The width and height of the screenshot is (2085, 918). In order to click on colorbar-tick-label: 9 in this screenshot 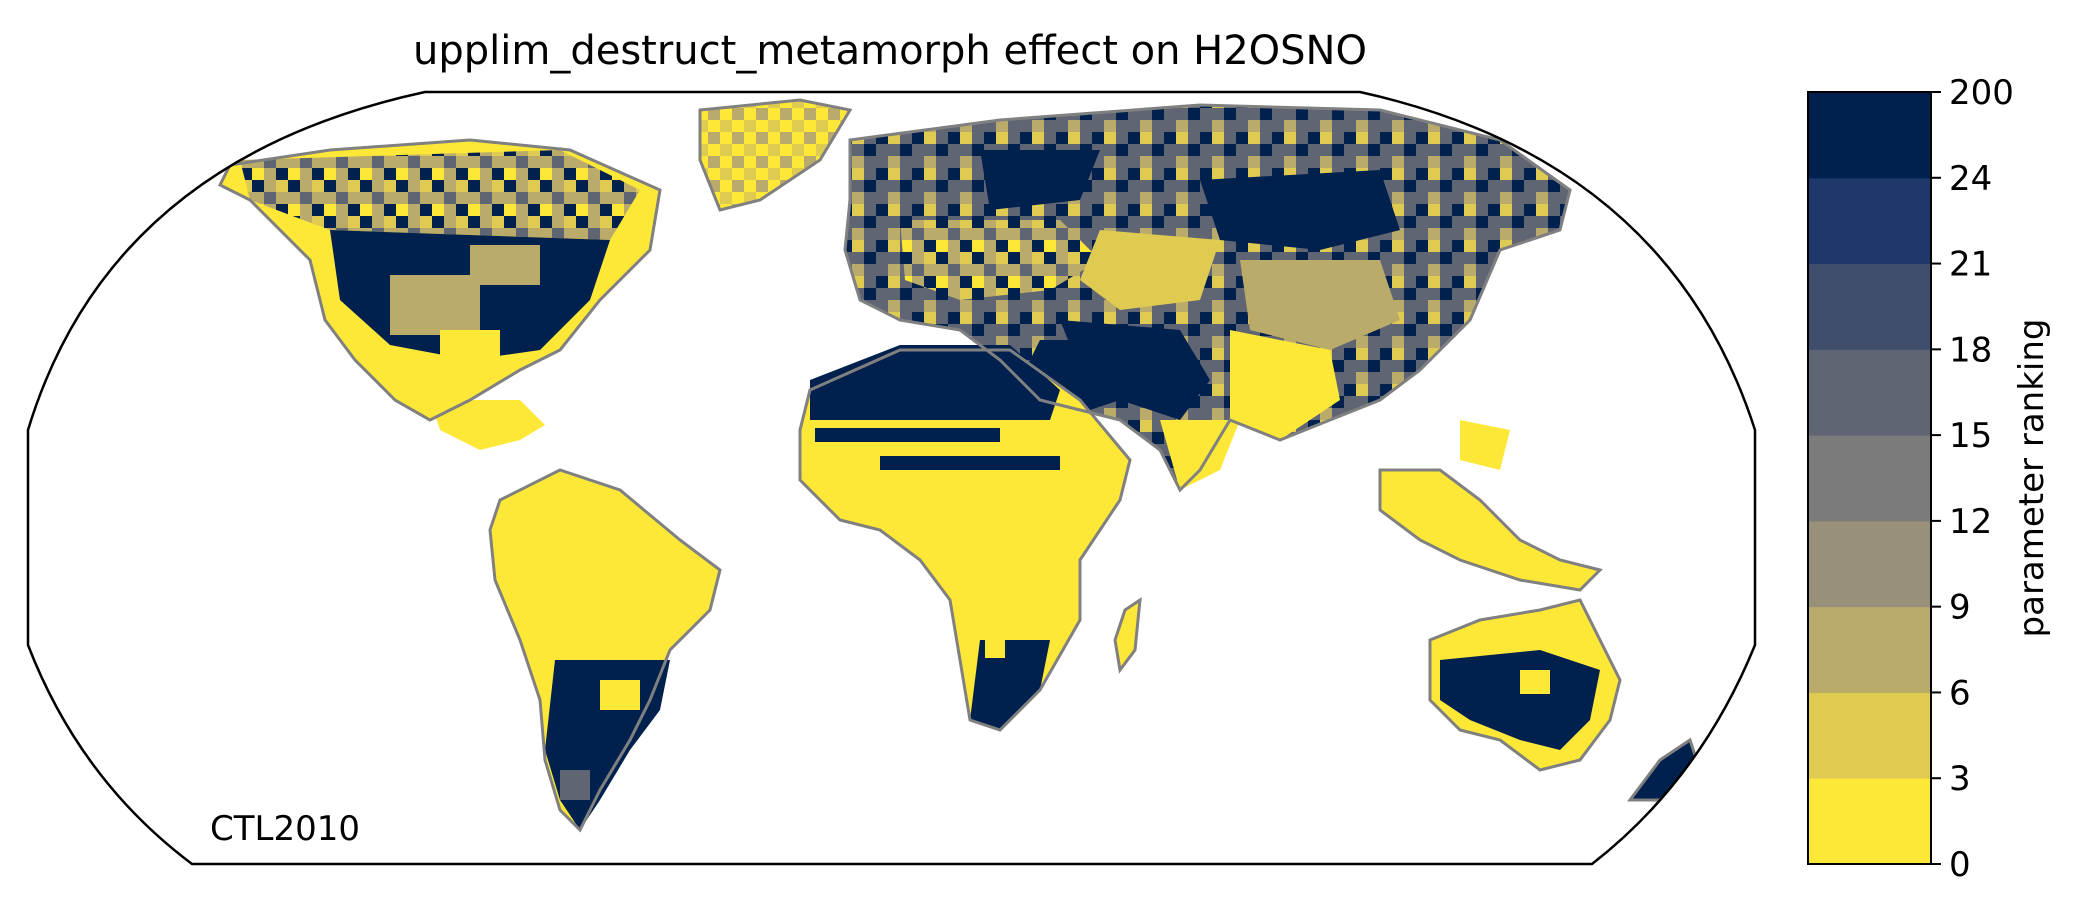, I will do `click(1960, 608)`.